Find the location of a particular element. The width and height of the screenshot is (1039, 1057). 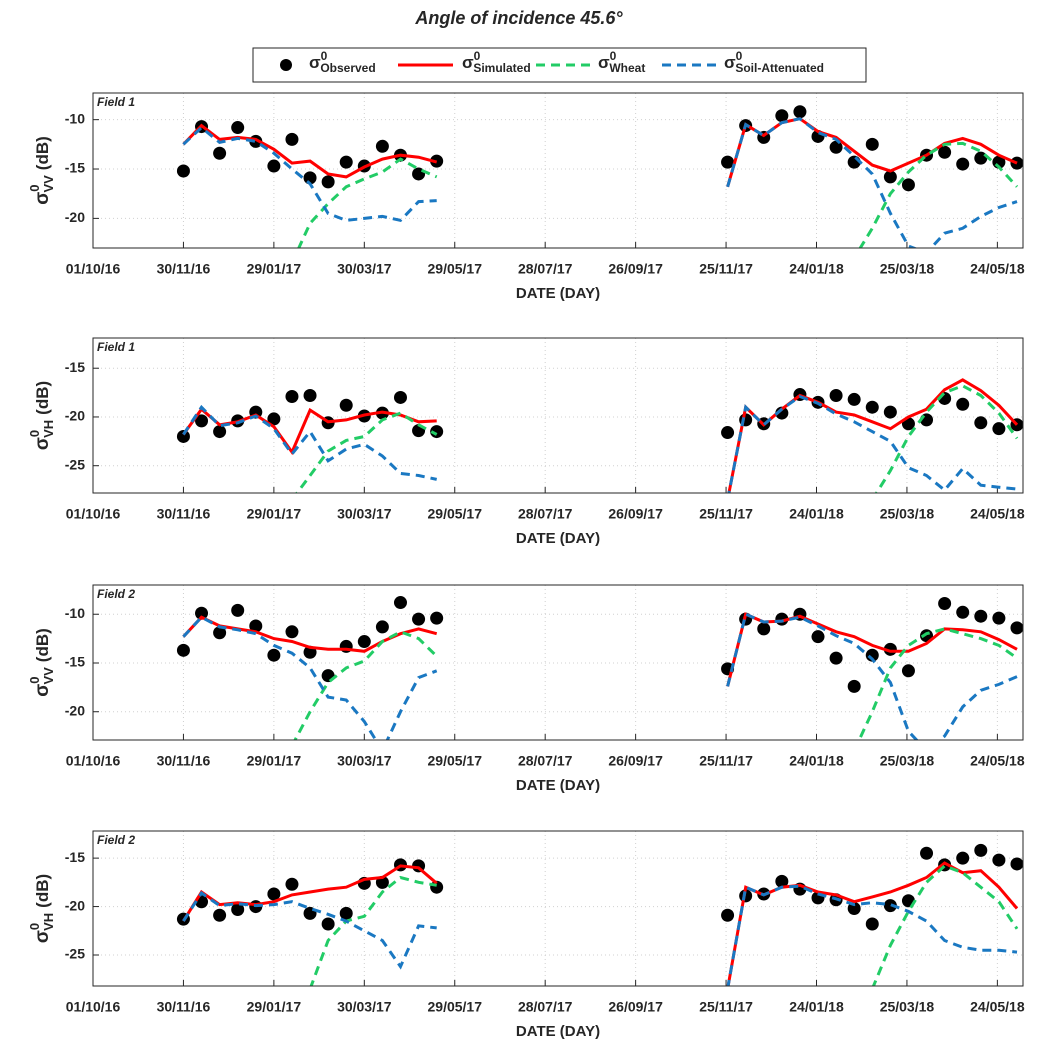

x-tick-label: 29/01/17 is located at coordinates (274, 761).